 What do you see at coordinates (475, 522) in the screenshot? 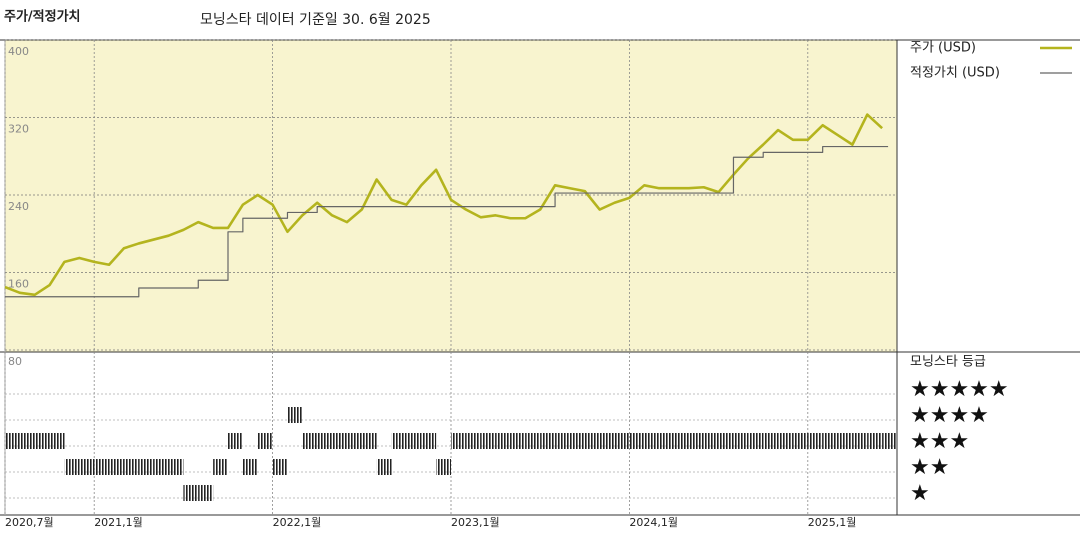
I see `x-tick-label: 2023,1월` at bounding box center [475, 522].